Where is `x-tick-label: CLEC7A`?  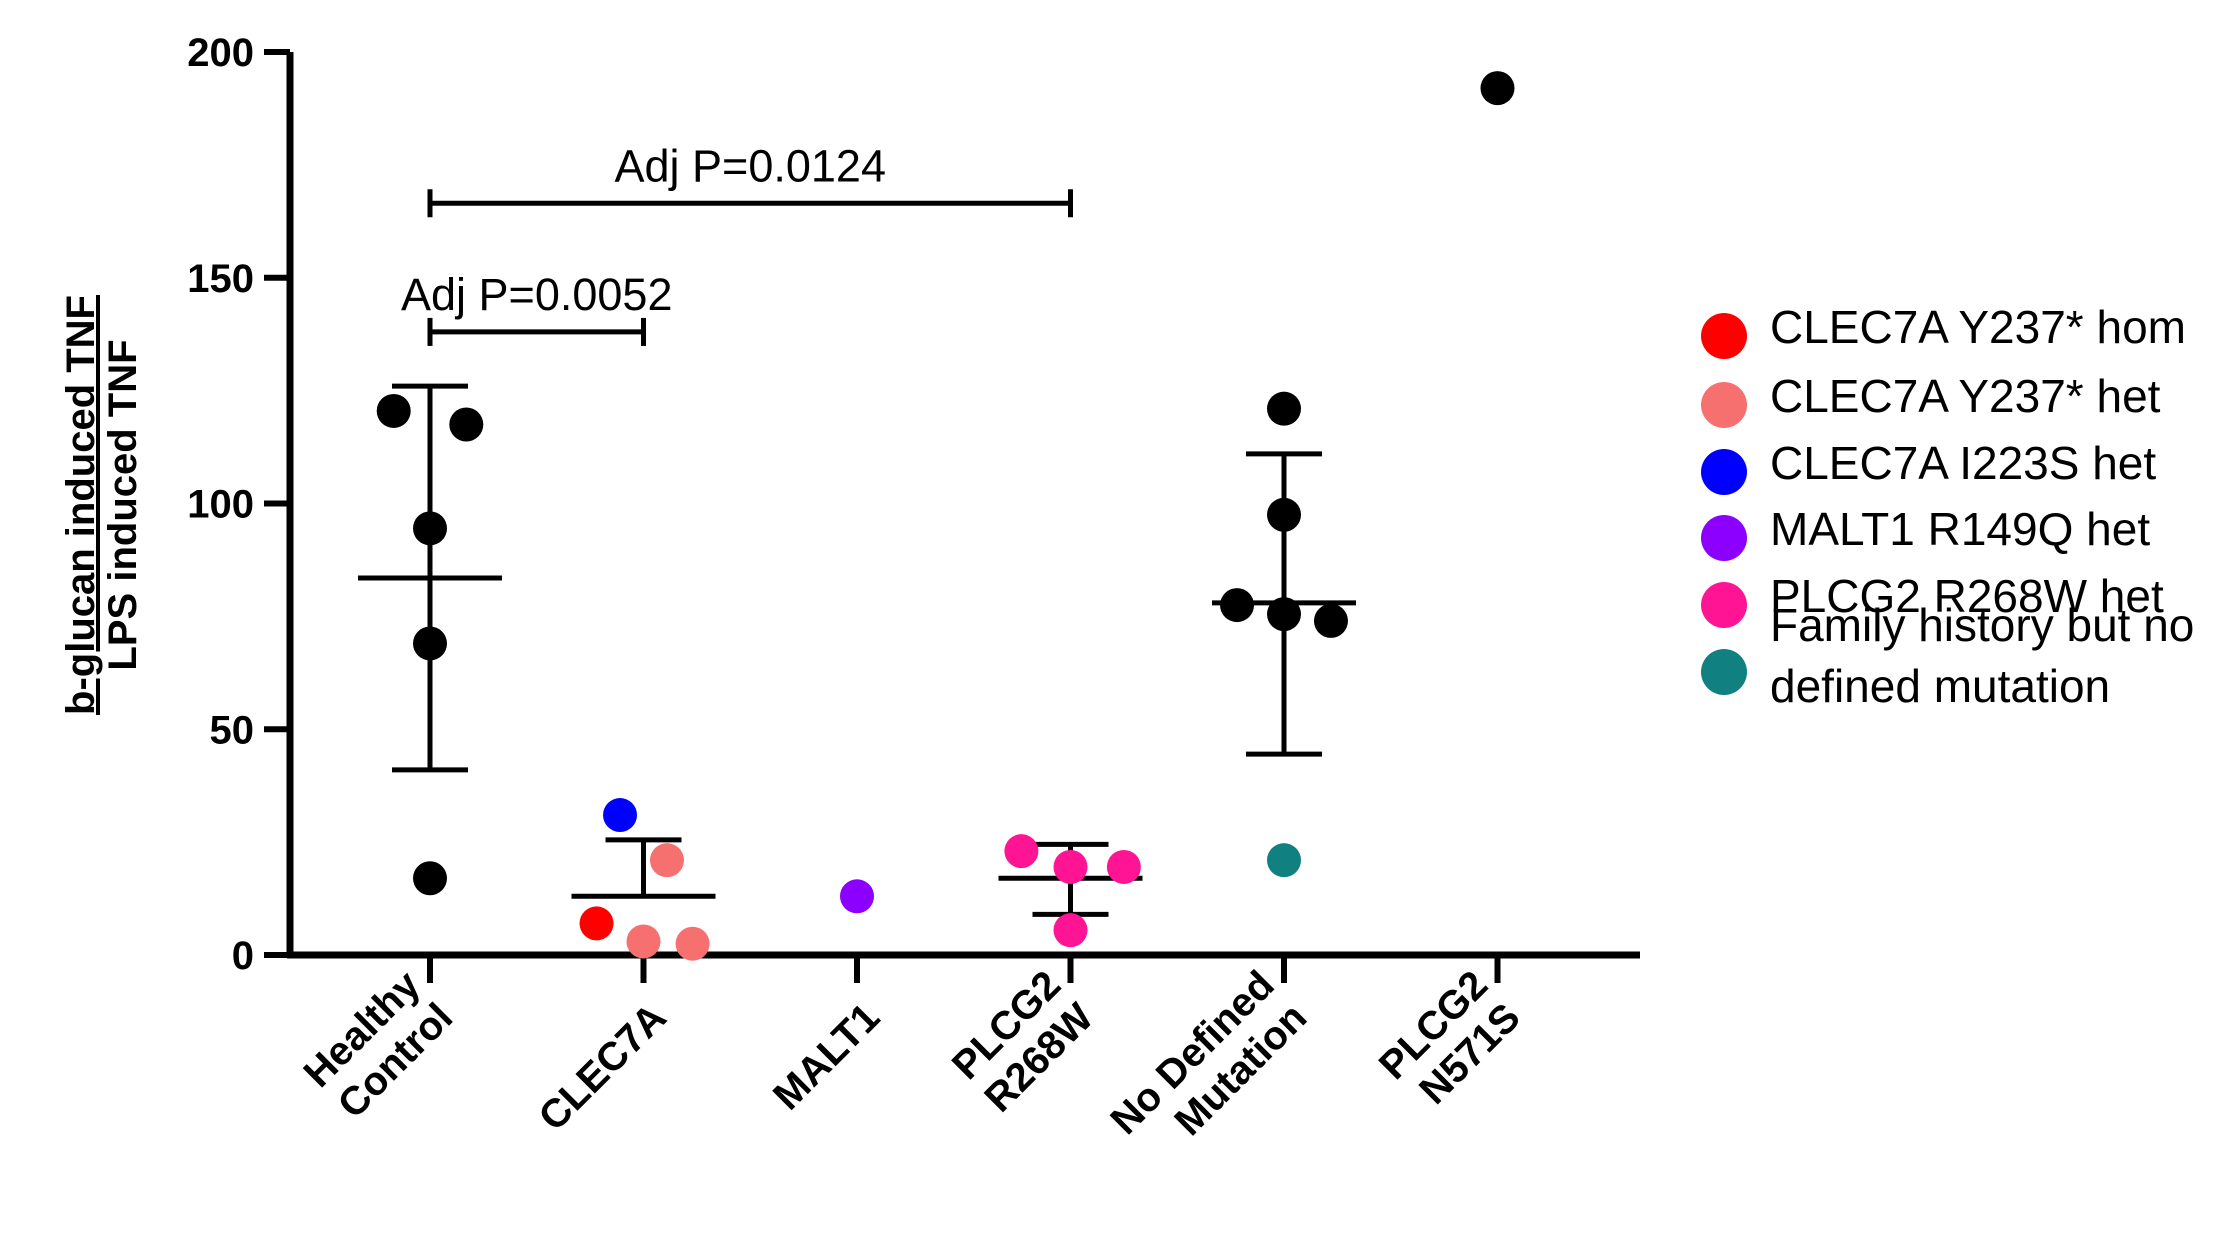
x-tick-label: CLEC7A is located at coordinates (602, 1067).